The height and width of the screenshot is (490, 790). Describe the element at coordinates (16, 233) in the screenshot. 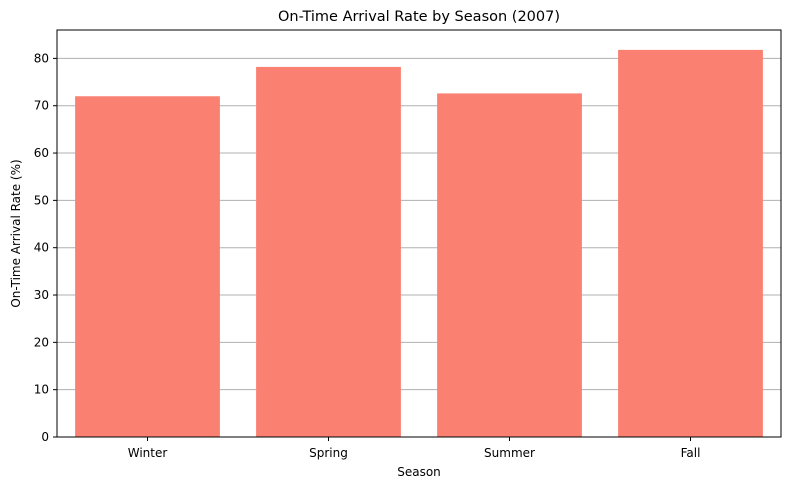

I see `y-axis-title: On-Time Arrival Rate (%)` at that location.